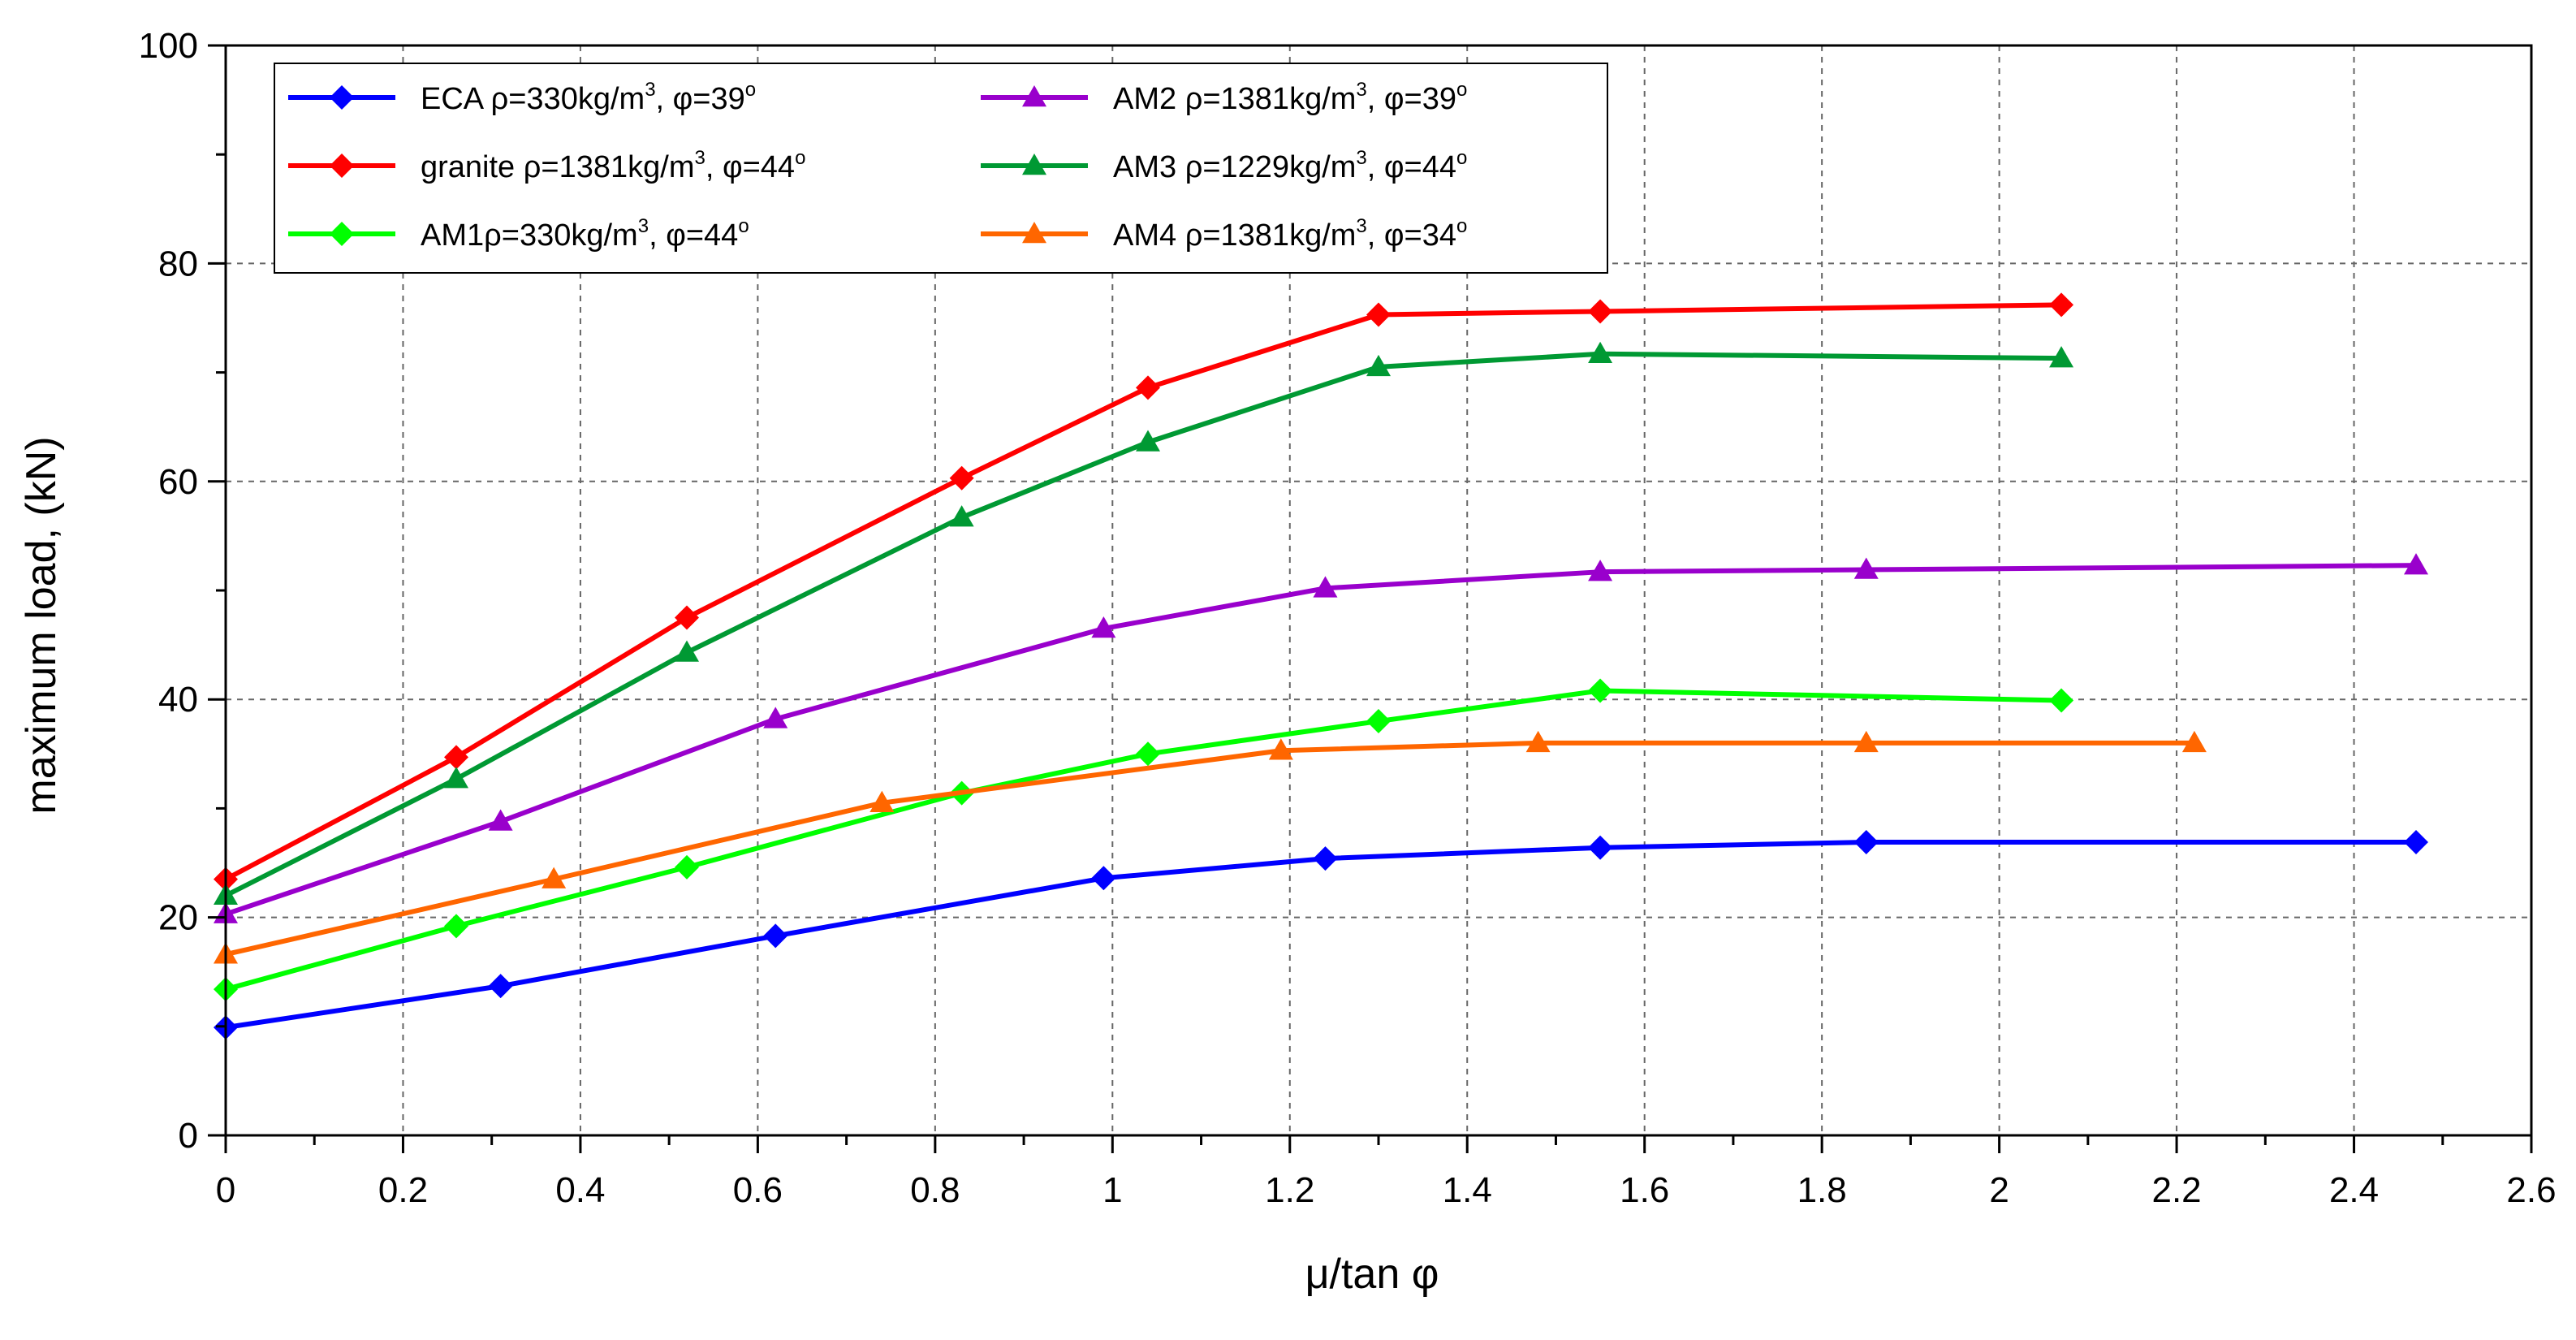 Image resolution: width=2576 pixels, height=1340 pixels. I want to click on legend-label: ECA ρ=330kg/m3, φ=39o, so click(588, 97).